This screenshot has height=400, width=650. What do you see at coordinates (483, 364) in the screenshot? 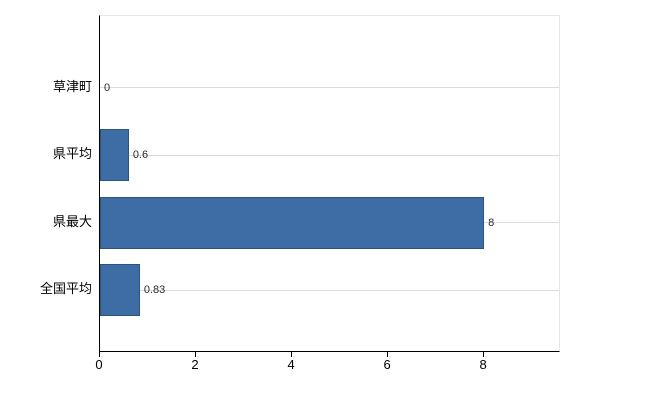
I see `x-tick-label-4: 8` at bounding box center [483, 364].